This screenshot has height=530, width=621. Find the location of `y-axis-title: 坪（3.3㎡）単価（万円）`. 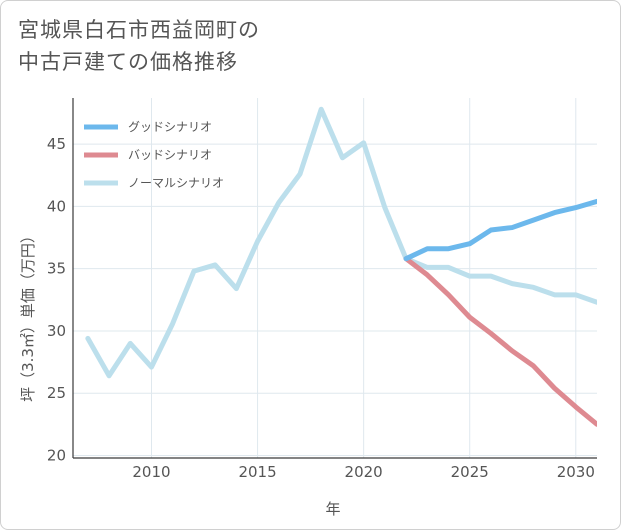

y-axis-title: 坪（3.3㎡）単価（万円） is located at coordinates (28, 315).